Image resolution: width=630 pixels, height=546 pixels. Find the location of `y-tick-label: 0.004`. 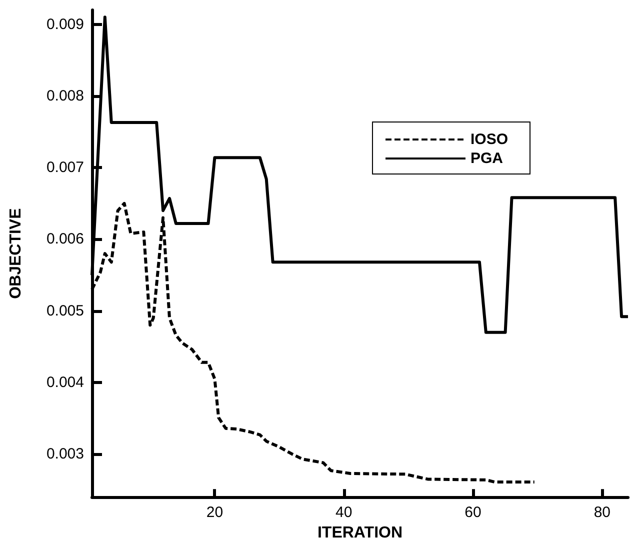

y-tick-label: 0.004 is located at coordinates (65, 382).